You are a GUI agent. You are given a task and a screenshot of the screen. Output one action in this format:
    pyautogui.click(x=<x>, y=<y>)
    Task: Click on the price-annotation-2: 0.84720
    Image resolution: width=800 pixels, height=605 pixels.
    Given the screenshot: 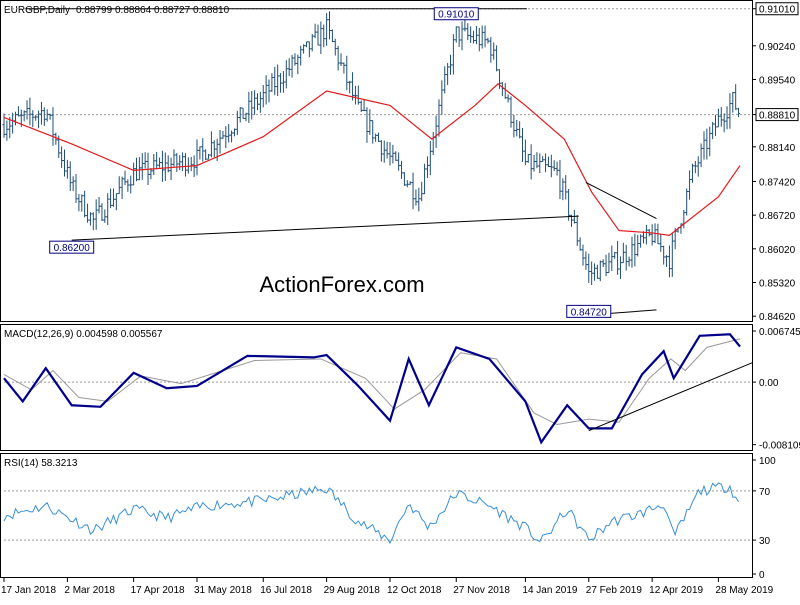 What is the action you would take?
    pyautogui.click(x=589, y=311)
    